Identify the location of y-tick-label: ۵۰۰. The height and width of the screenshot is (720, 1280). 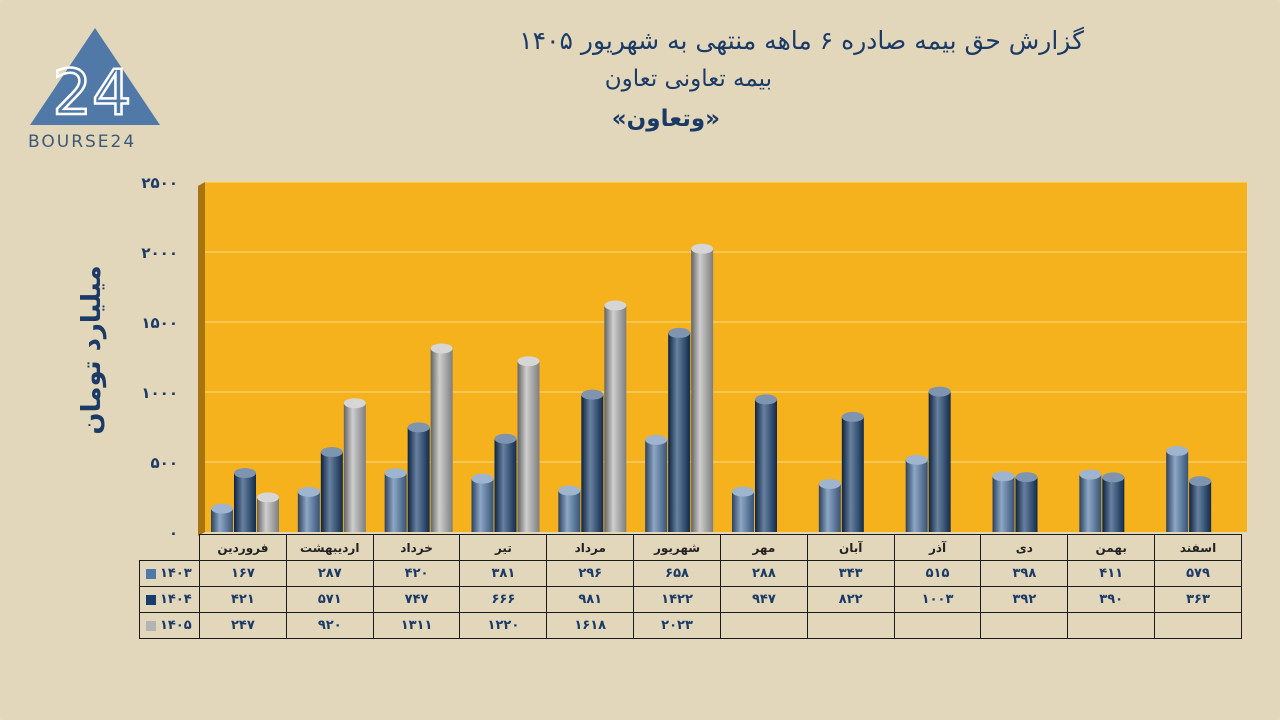
(164, 463).